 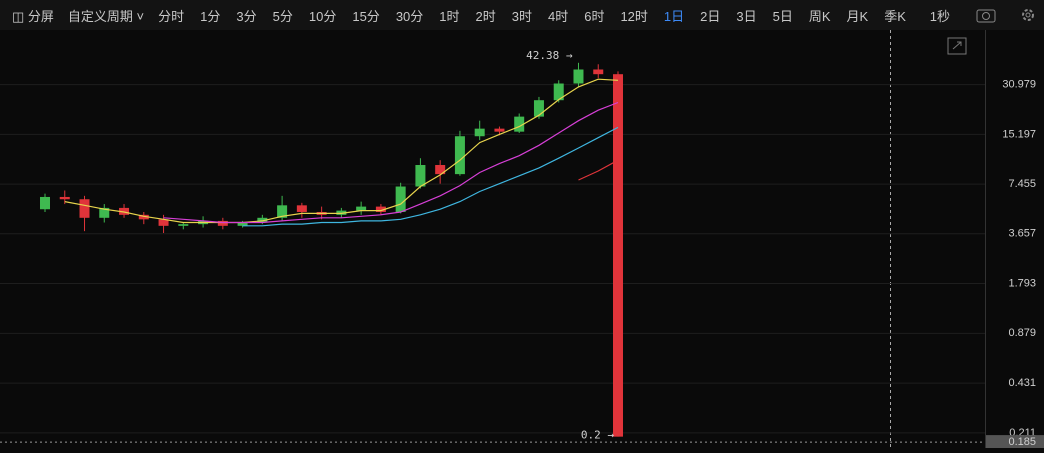 What do you see at coordinates (597, 435) in the screenshot?
I see `min-label: 0.2 →` at bounding box center [597, 435].